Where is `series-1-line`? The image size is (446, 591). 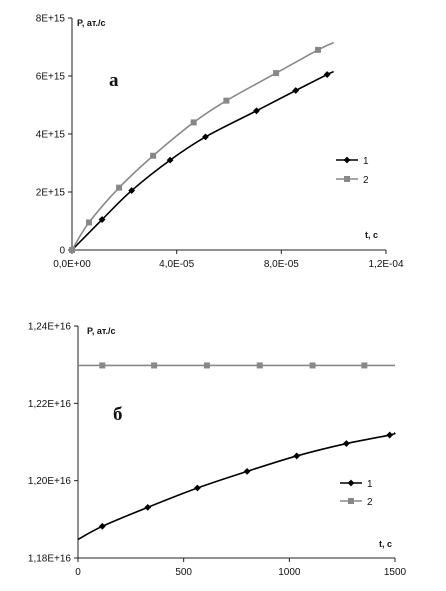
series-1-line is located at coordinates (236, 486).